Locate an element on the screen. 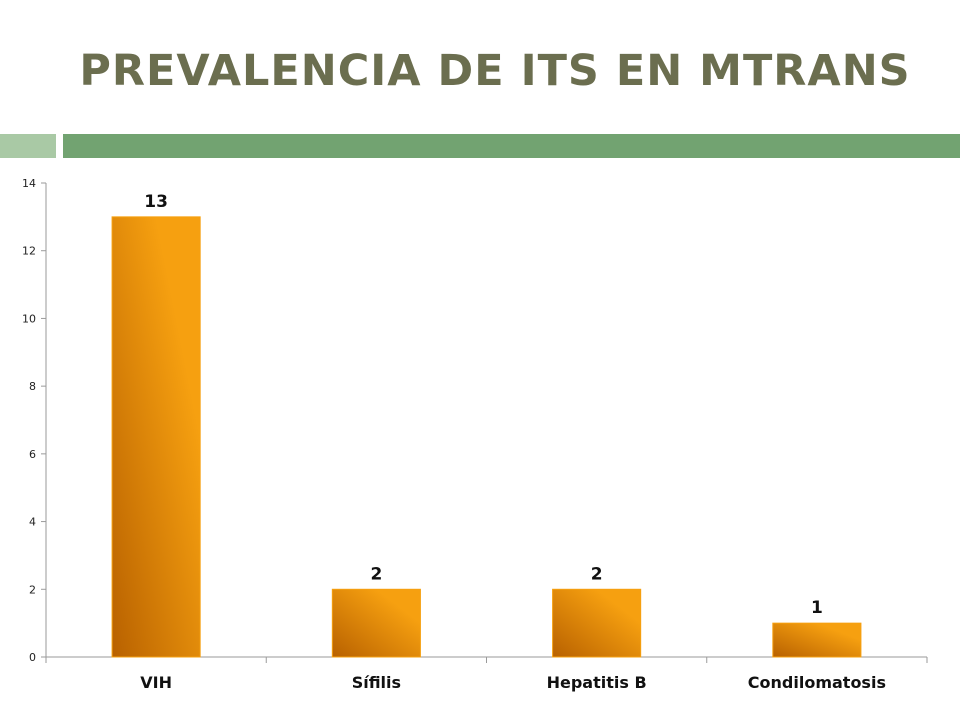 The height and width of the screenshot is (720, 960). bar-vih is located at coordinates (156, 437).